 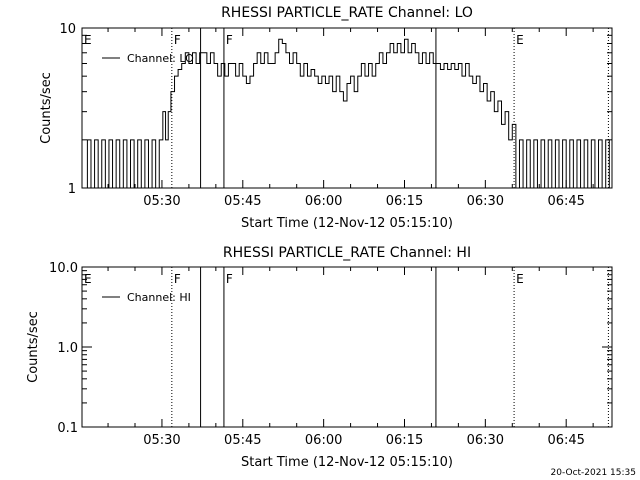 What do you see at coordinates (63, 268) in the screenshot?
I see `hi-y-tick-label: 10.0` at bounding box center [63, 268].